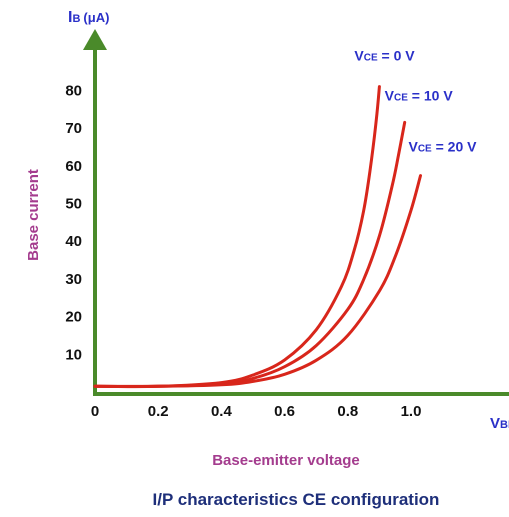 The image size is (509, 517). What do you see at coordinates (76, 19) in the screenshot?
I see `y-axis-symbol-sub: B` at bounding box center [76, 19].